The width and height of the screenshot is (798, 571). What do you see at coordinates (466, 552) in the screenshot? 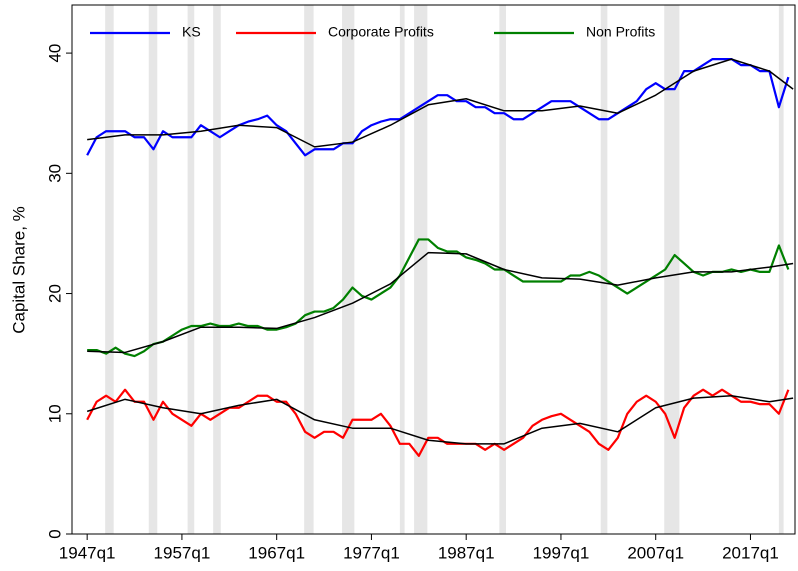
I see `x-tick-label: 1987q1` at bounding box center [466, 552].